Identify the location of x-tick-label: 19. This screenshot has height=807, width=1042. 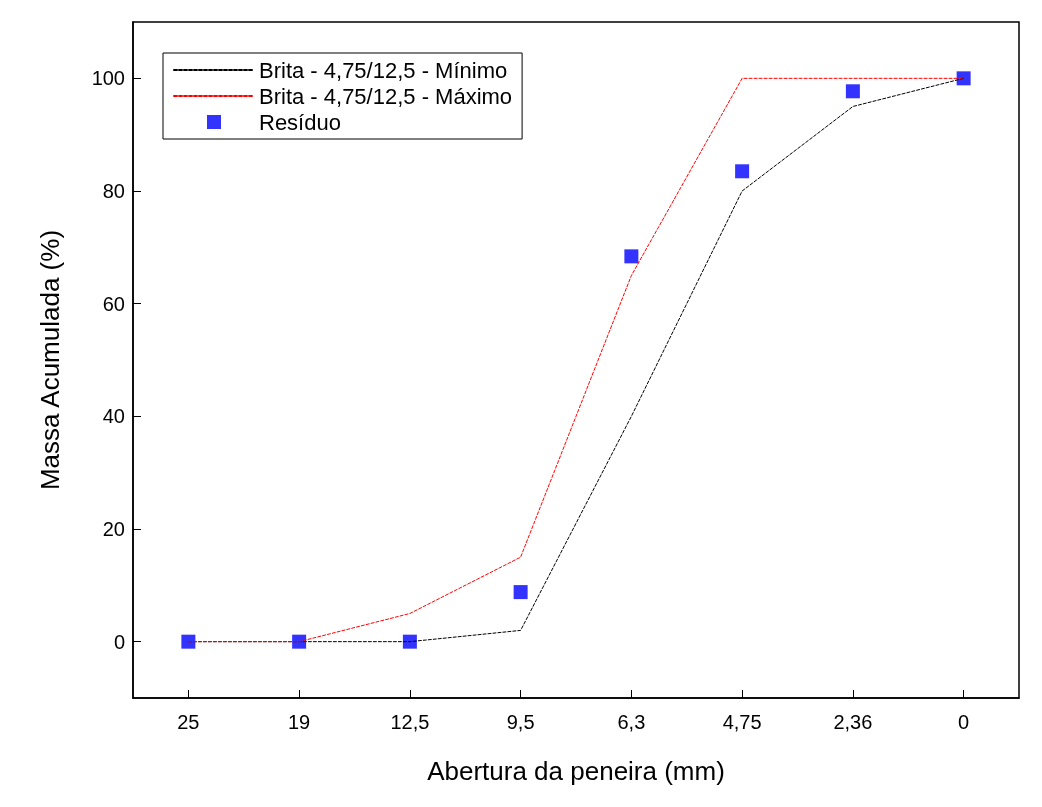
(299, 722).